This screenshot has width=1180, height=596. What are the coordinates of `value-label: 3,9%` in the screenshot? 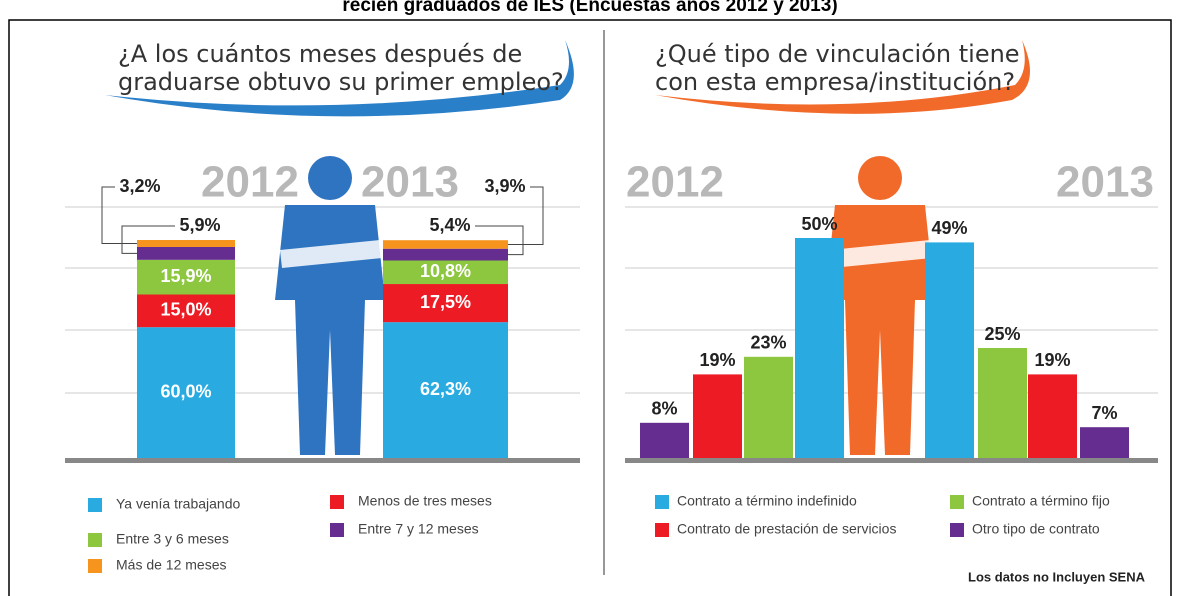 It's located at (504, 186).